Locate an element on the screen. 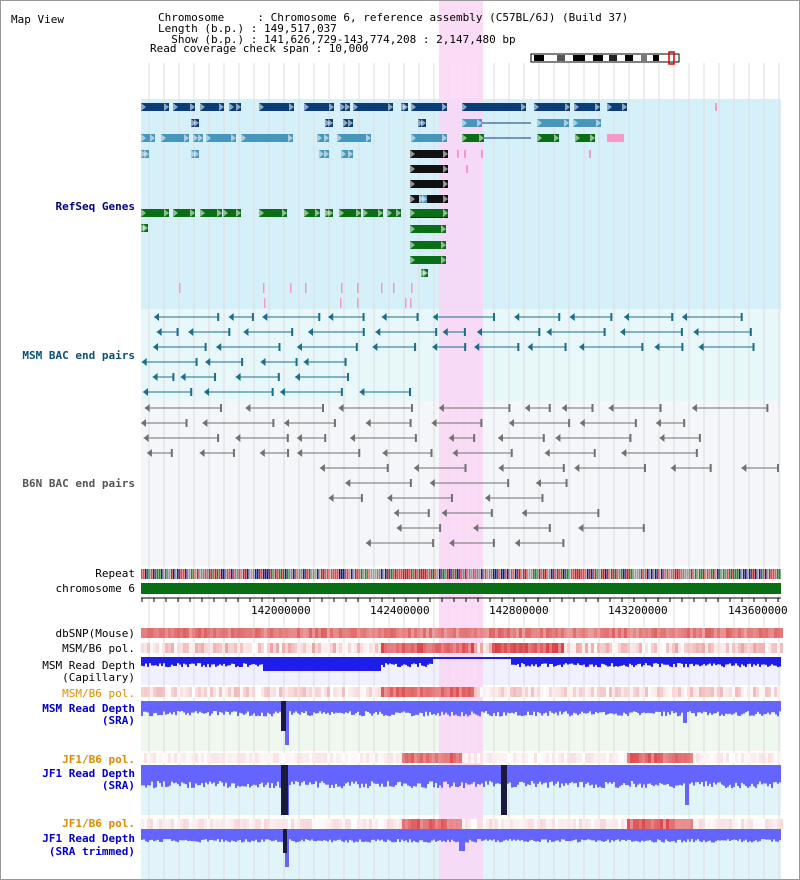 This screenshot has height=880, width=800. position-ruler is located at coordinates (461, 599).